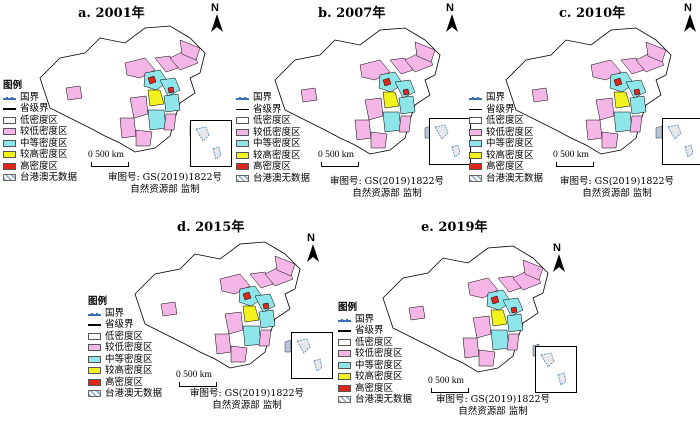  Describe the element at coordinates (375, 389) in the screenshot. I see `legend-row: 高密度区` at that location.